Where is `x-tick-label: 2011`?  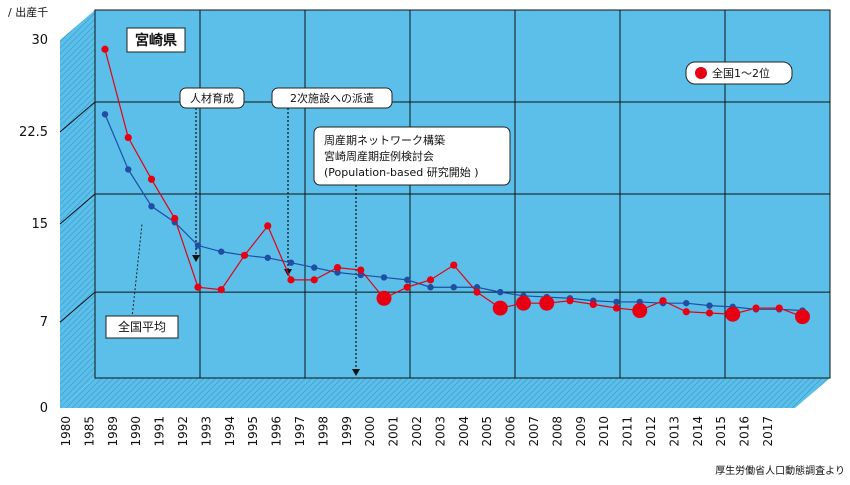 x-tick-label: 2011 is located at coordinates (628, 431).